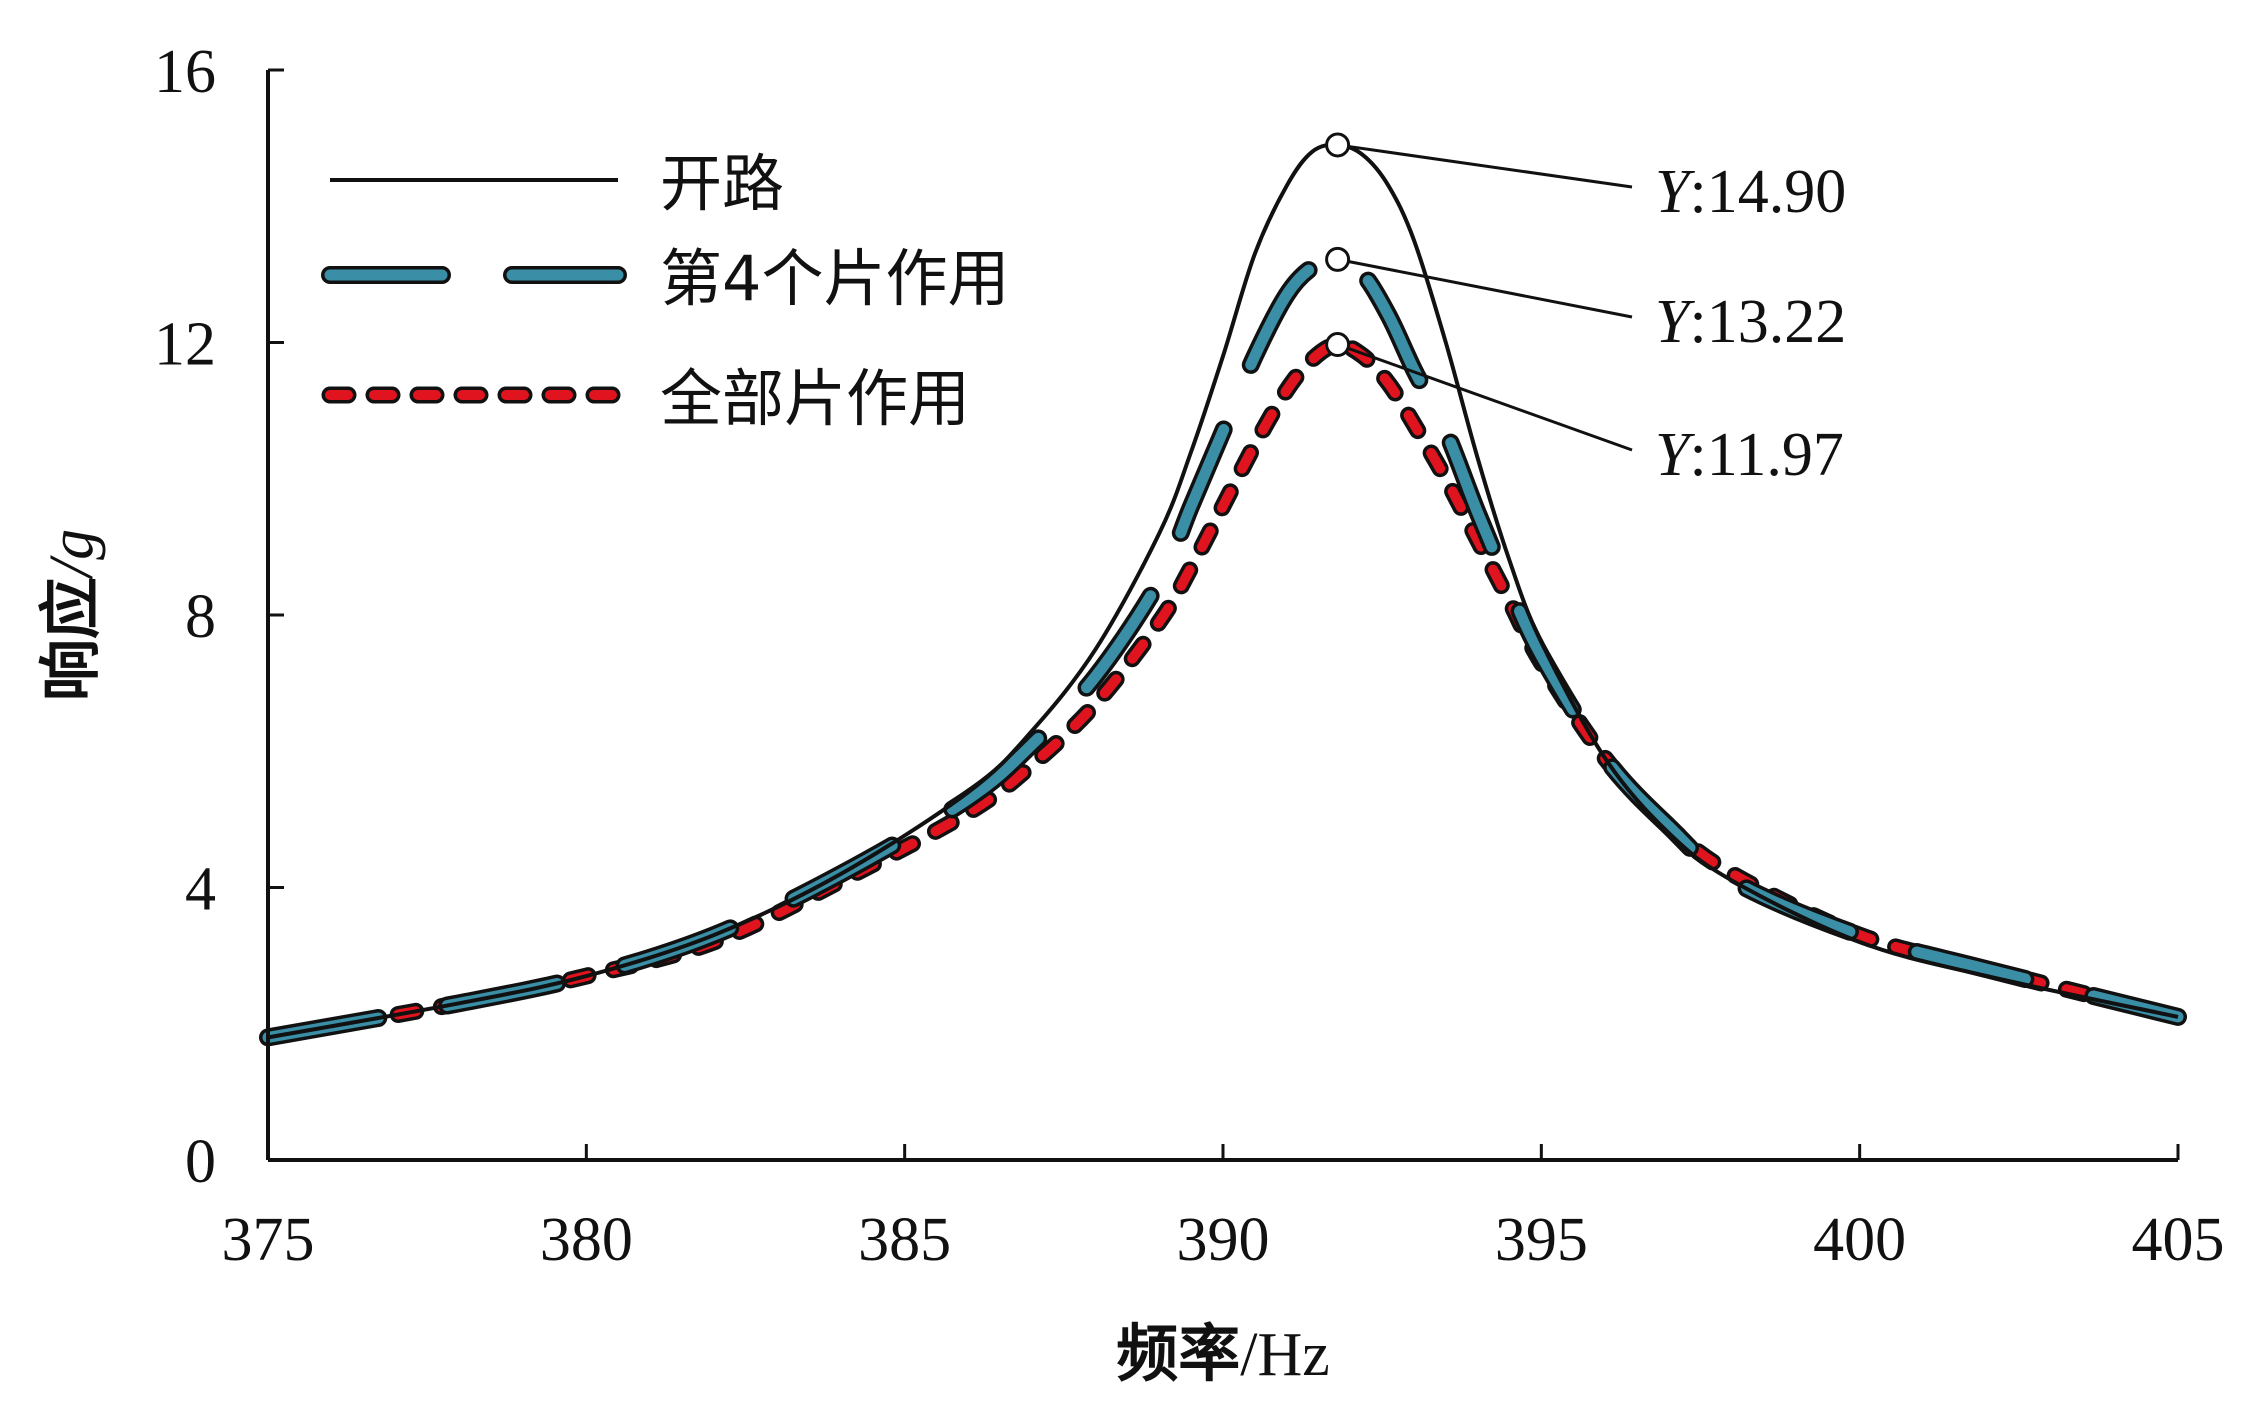 Image resolution: width=2263 pixels, height=1422 pixels. I want to click on y-tick-label: 8, so click(200, 617).